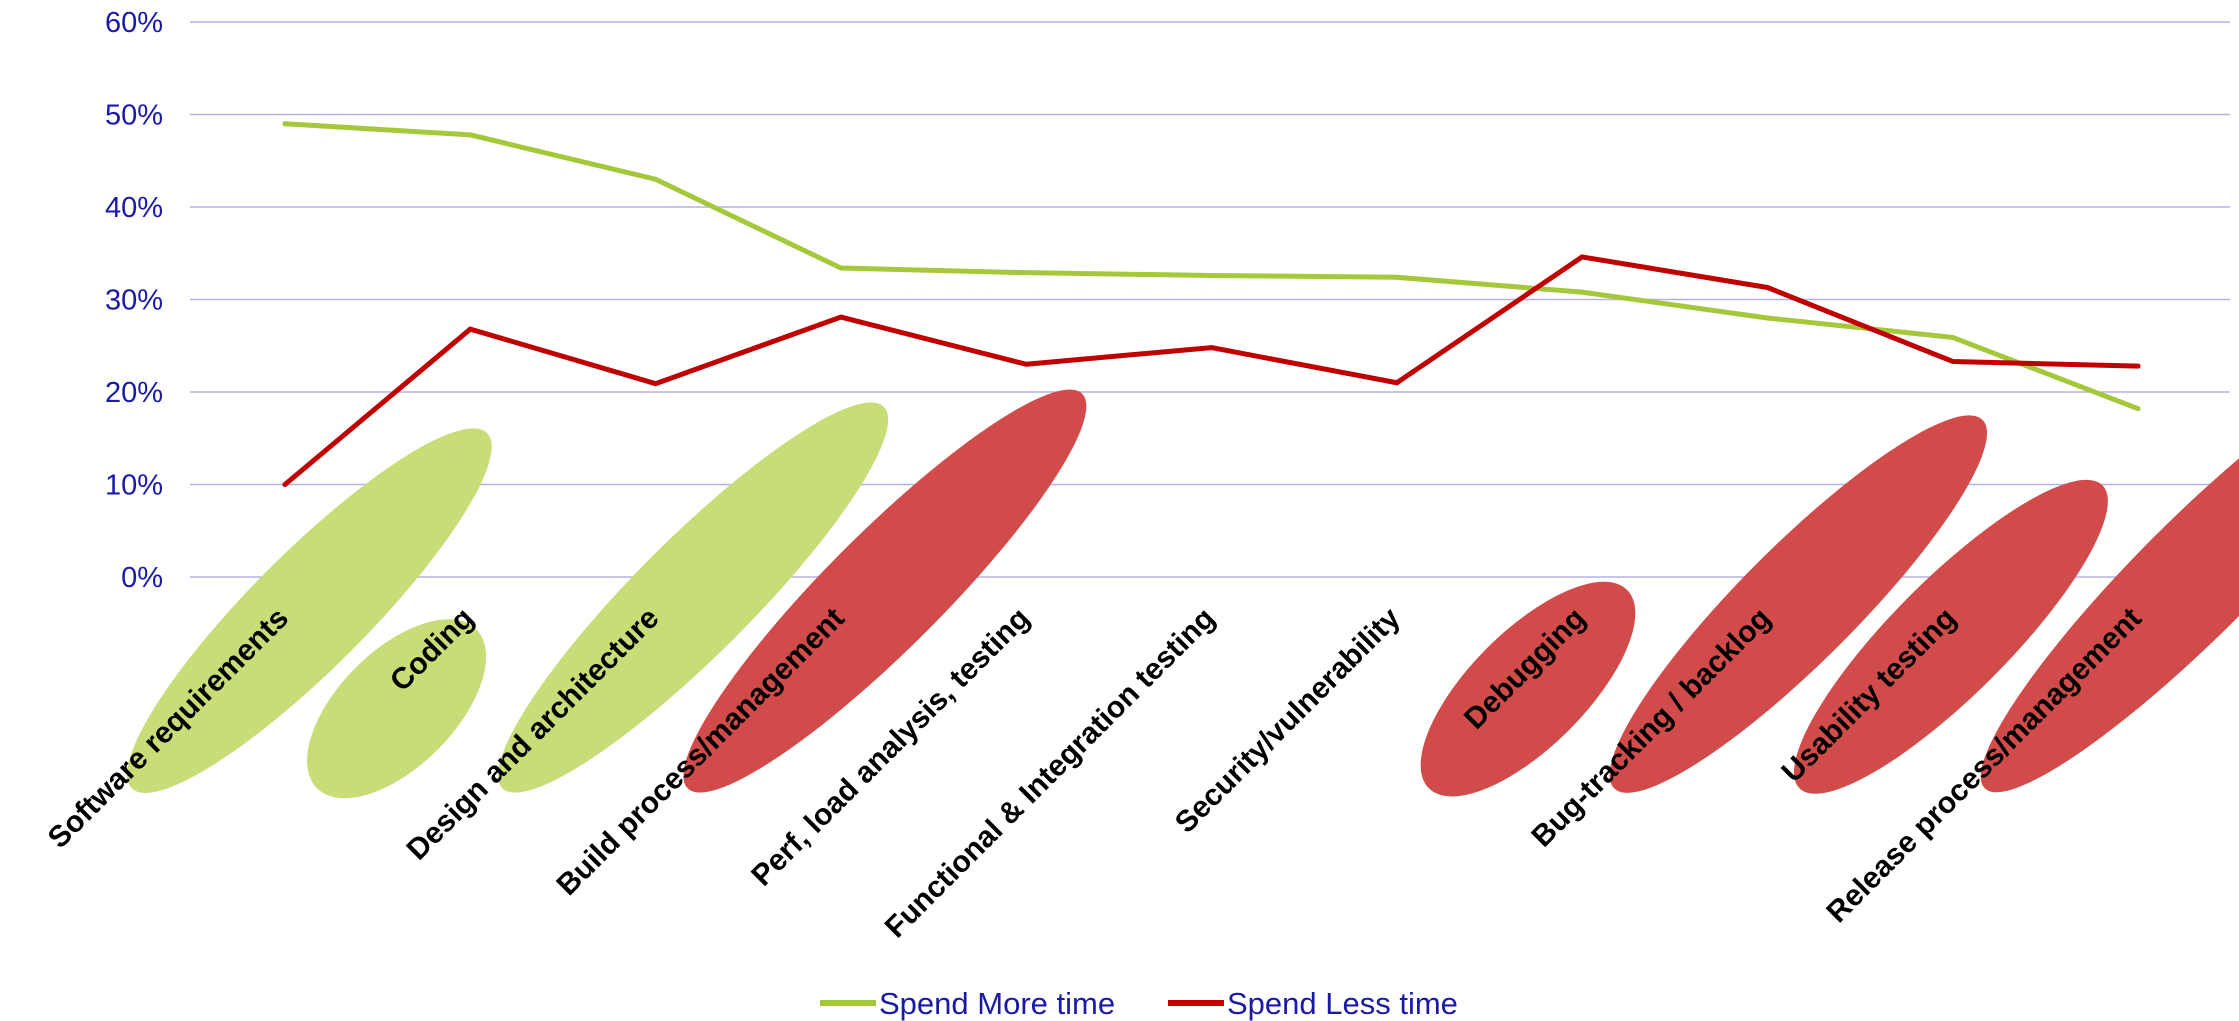  Describe the element at coordinates (1953, 337) in the screenshot. I see `data-point-spend-more-time-usability-testing` at that location.